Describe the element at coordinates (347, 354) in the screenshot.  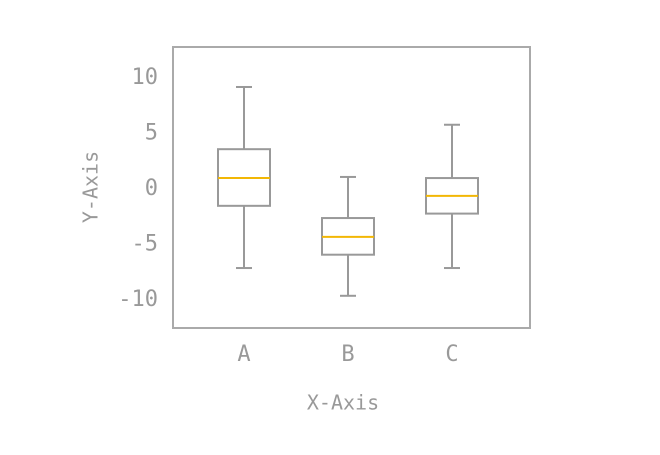
I see `x-tick-label: B` at that location.